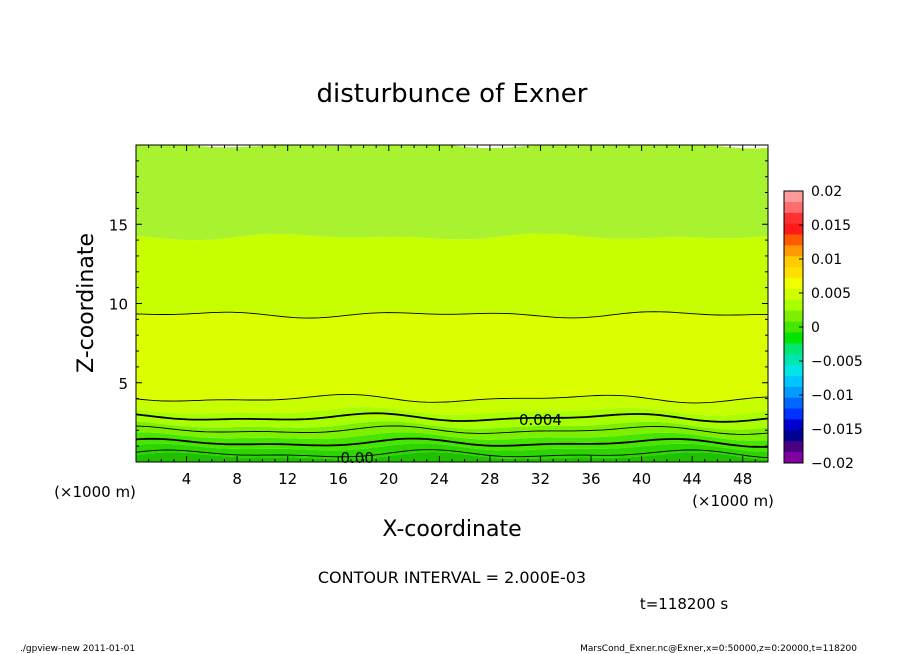  I want to click on x-tick-label: 16, so click(338, 479).